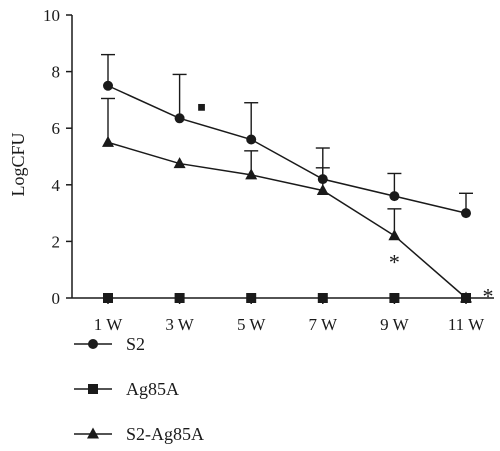 The image size is (500, 451). What do you see at coordinates (323, 324) in the screenshot?
I see `x-tick-label: 7 W` at bounding box center [323, 324].